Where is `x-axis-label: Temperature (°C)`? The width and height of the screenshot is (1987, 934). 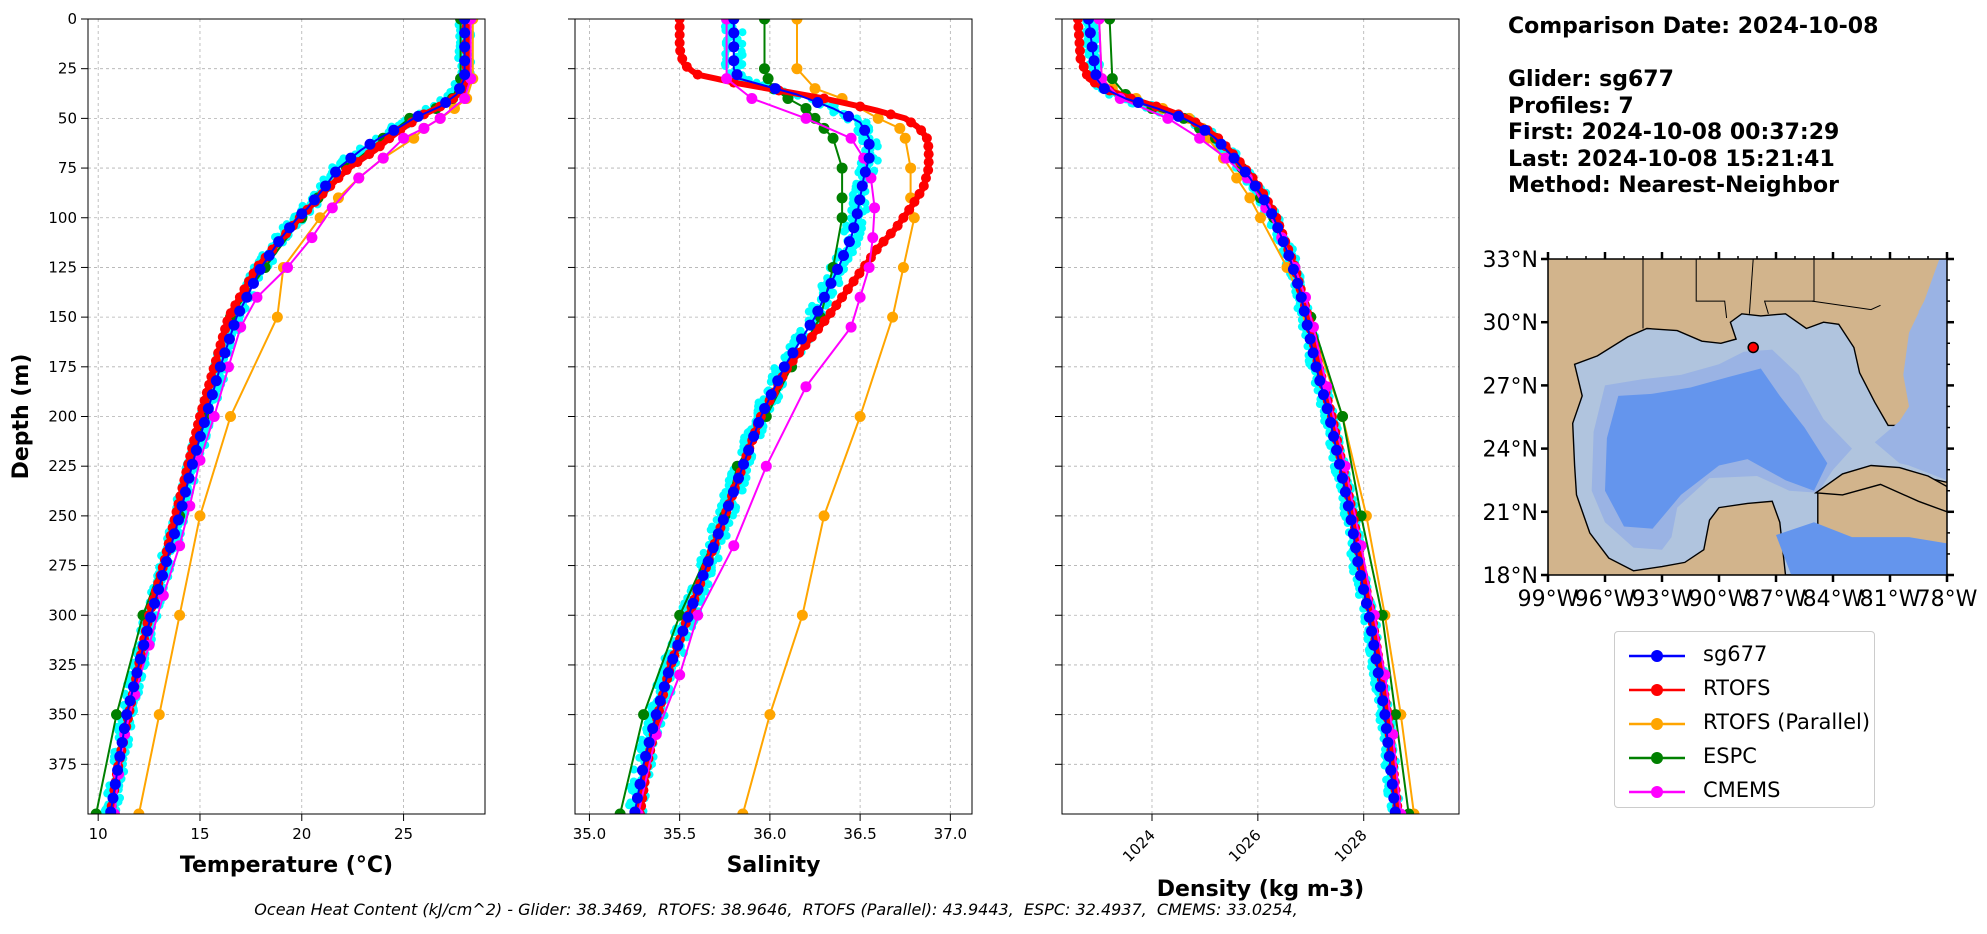 x-axis-label: Temperature (°C) is located at coordinates (286, 865).